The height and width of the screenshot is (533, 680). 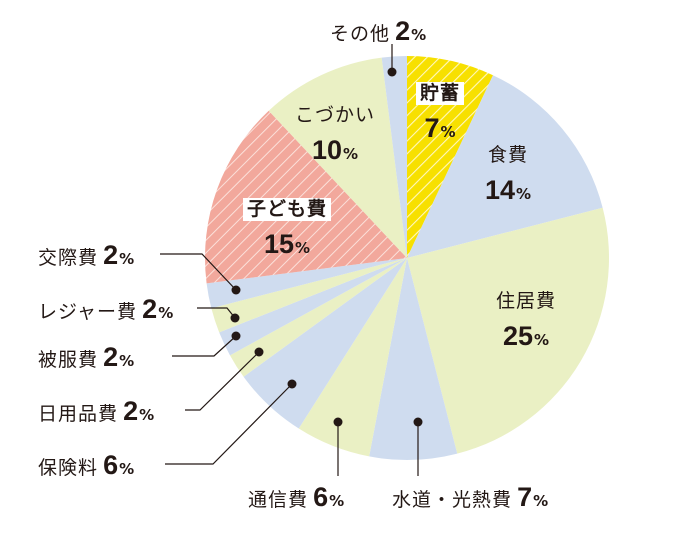 I want to click on dot-leisure, so click(x=235, y=318).